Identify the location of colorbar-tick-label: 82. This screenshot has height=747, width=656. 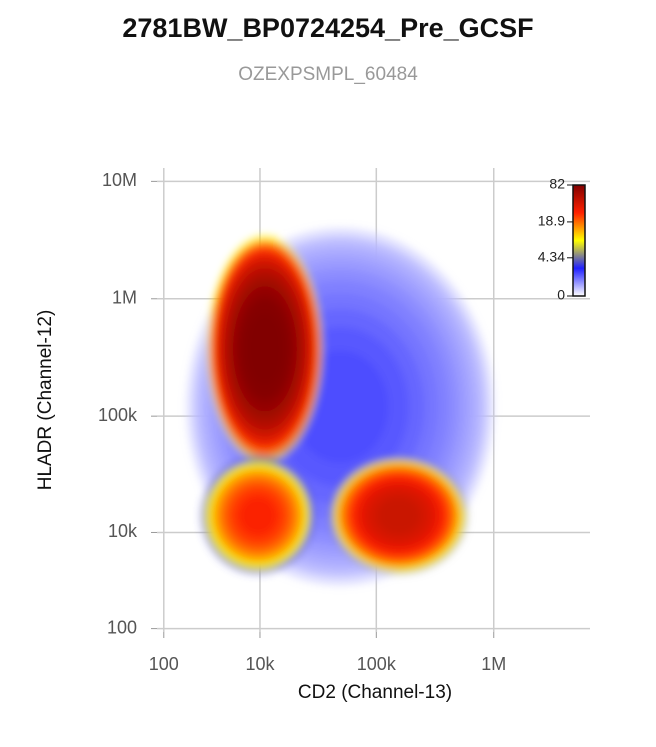
(557, 184).